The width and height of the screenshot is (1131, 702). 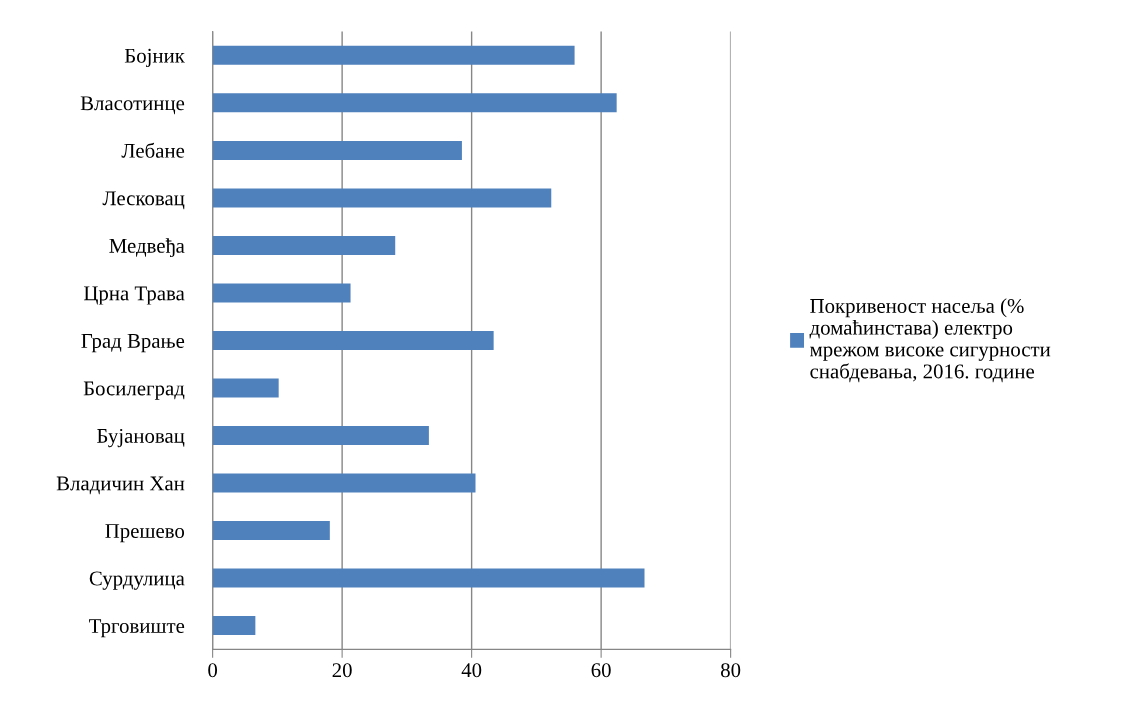 What do you see at coordinates (213, 670) in the screenshot?
I see `x-tick-label: 0` at bounding box center [213, 670].